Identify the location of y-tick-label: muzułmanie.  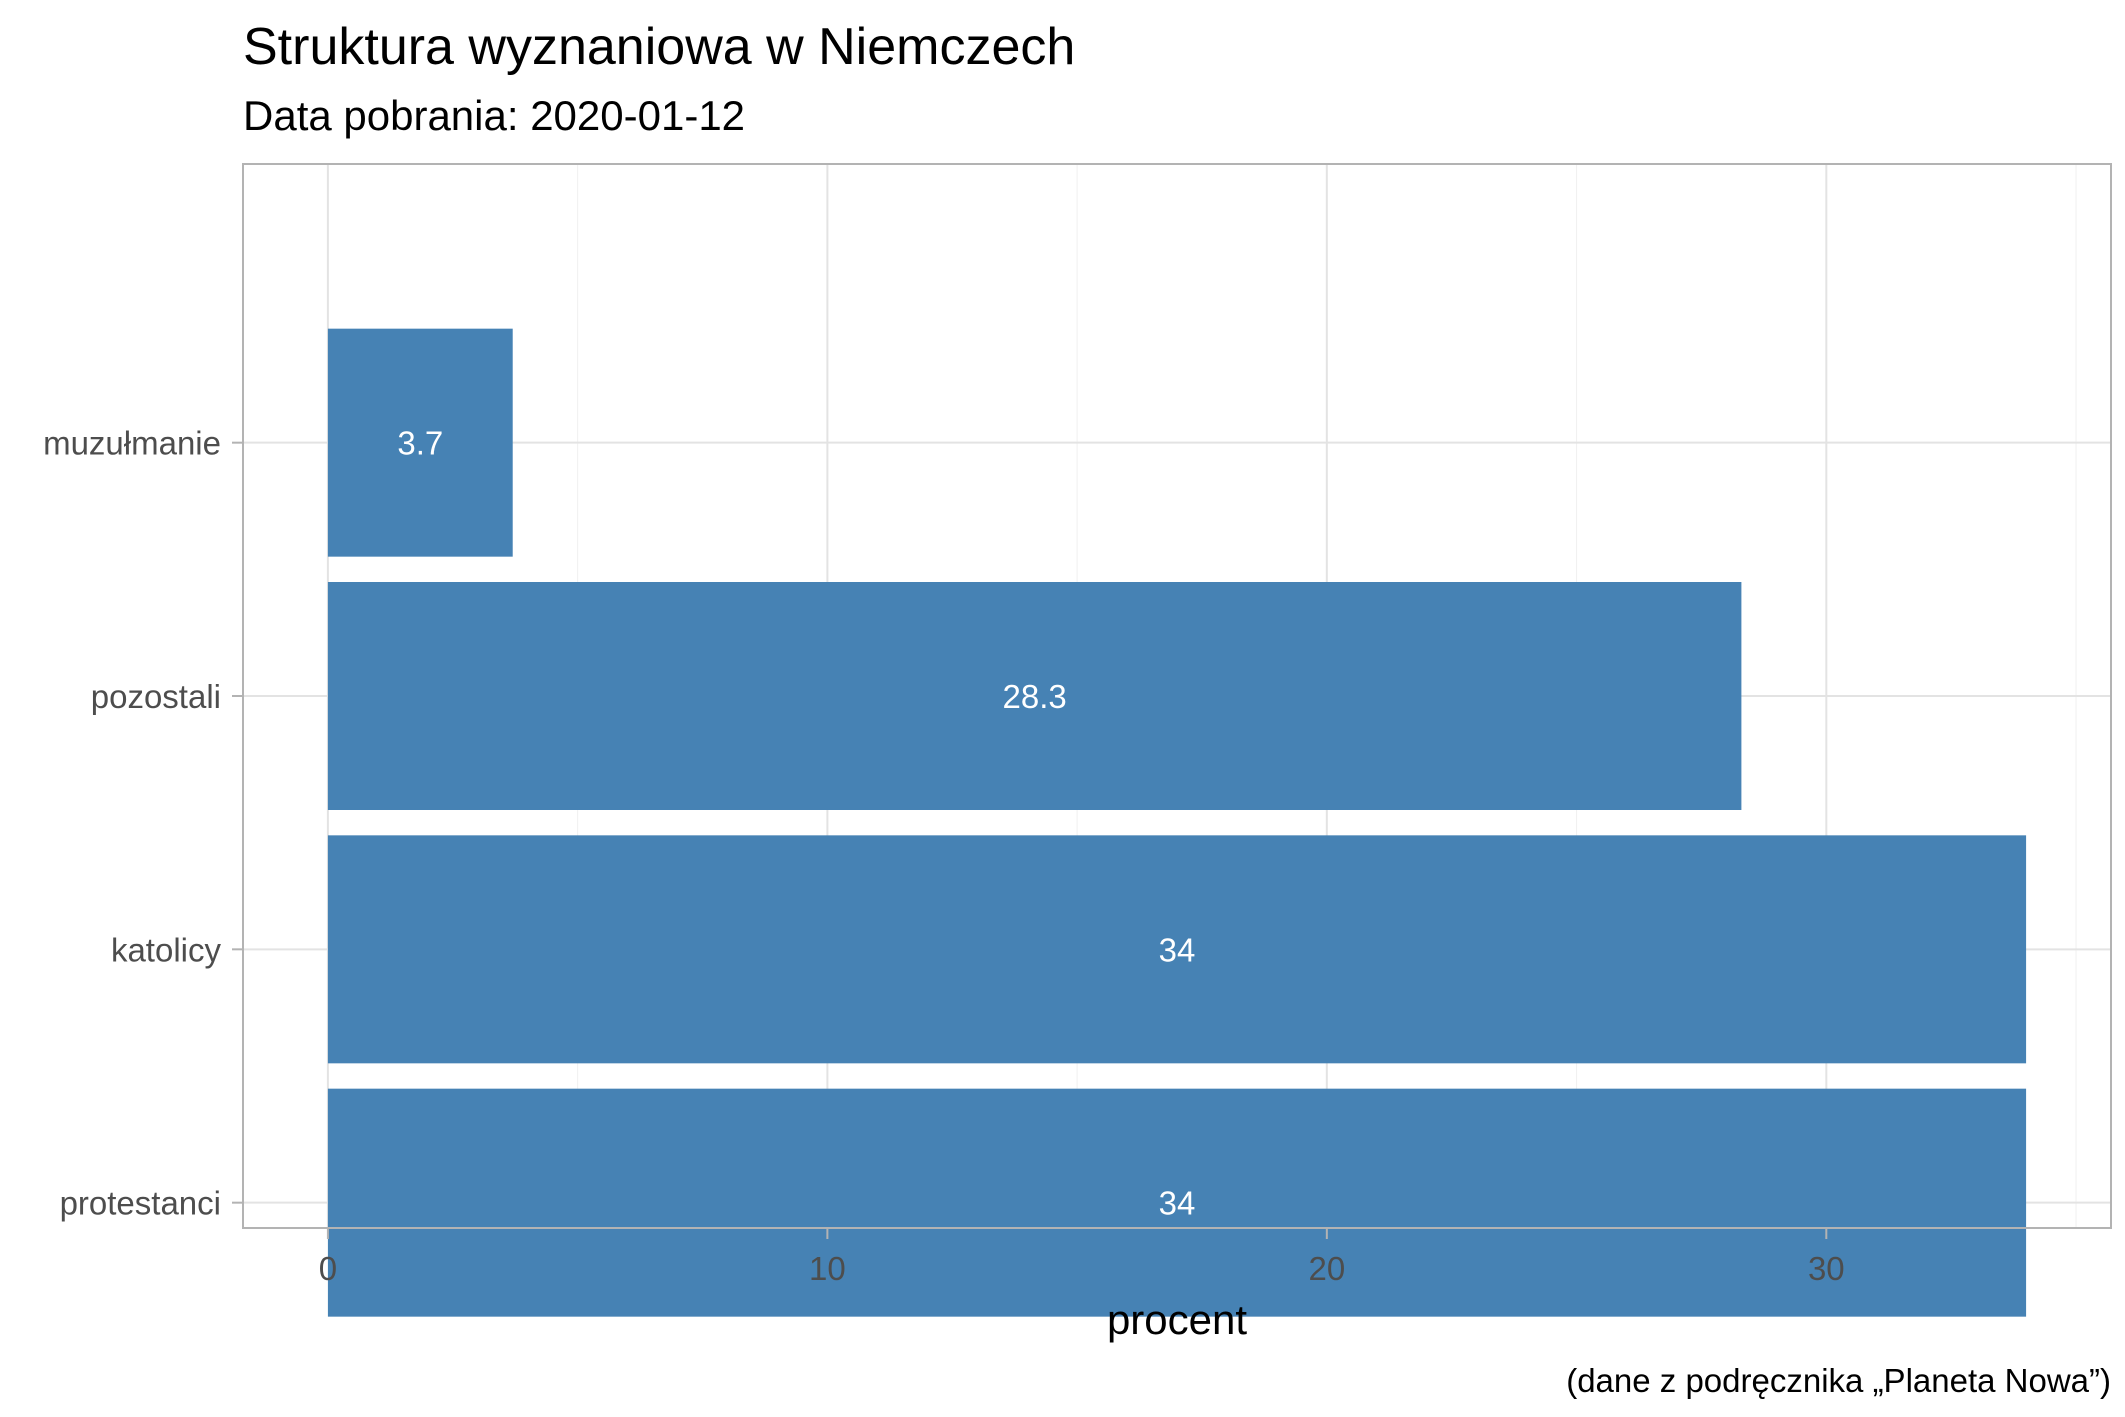
(132, 443).